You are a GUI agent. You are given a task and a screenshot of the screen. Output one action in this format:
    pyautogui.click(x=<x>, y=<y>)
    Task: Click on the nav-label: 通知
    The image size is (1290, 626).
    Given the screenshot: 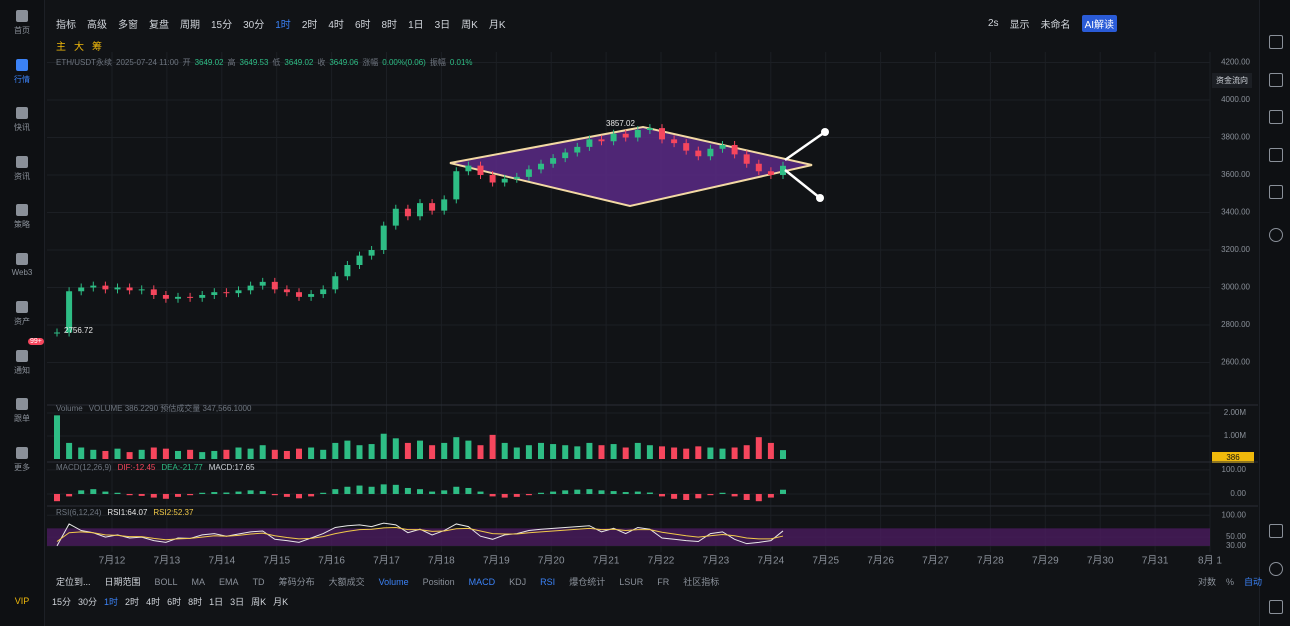 What is the action you would take?
    pyautogui.click(x=22, y=370)
    